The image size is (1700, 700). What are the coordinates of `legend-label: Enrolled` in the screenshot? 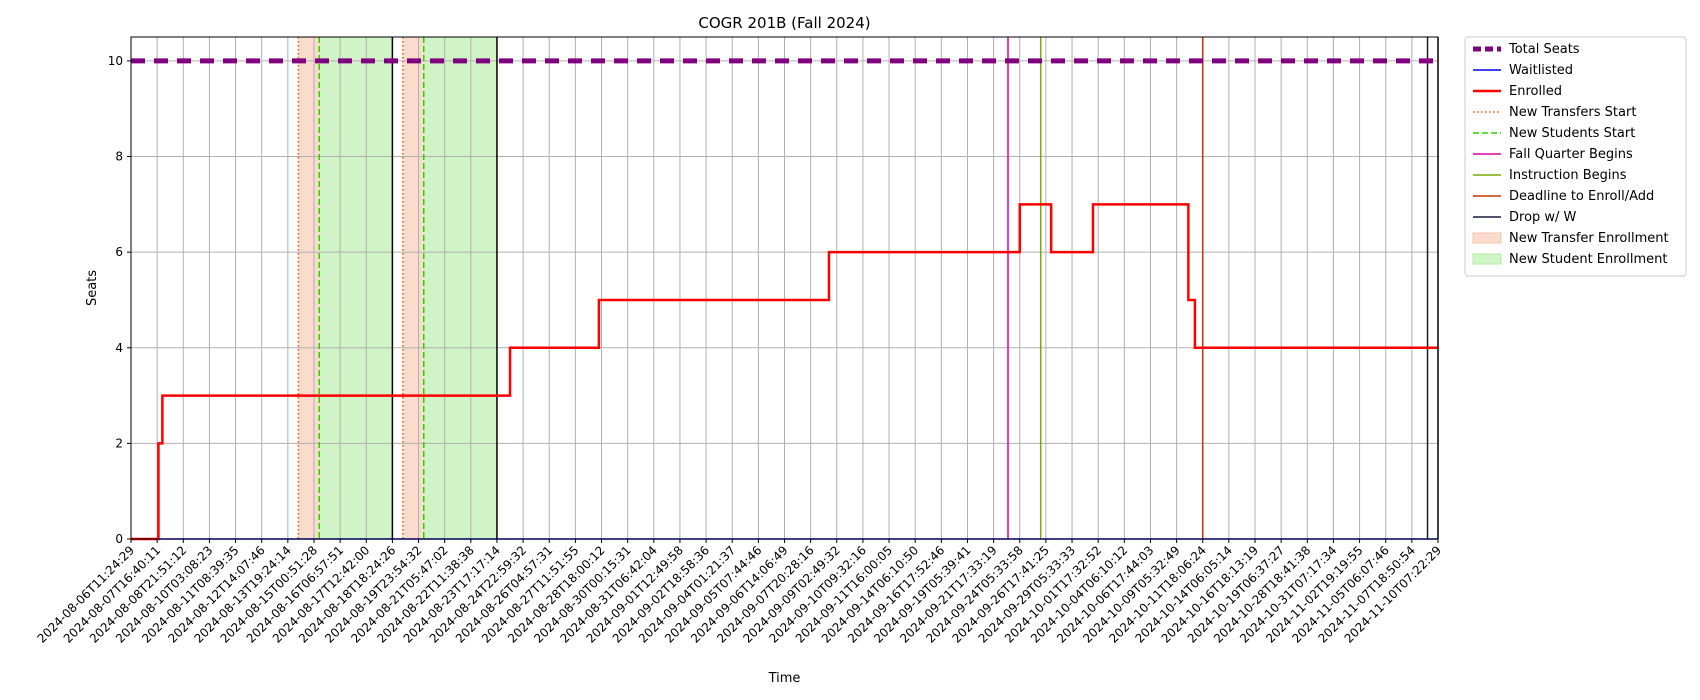 It's located at (1535, 91).